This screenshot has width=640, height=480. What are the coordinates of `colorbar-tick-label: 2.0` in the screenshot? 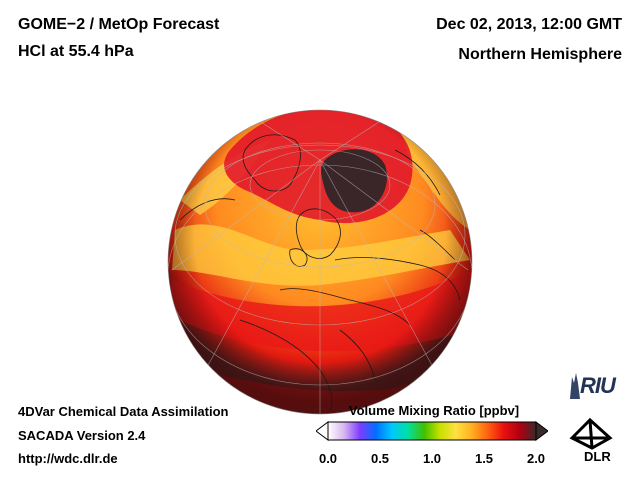 It's located at (536, 458).